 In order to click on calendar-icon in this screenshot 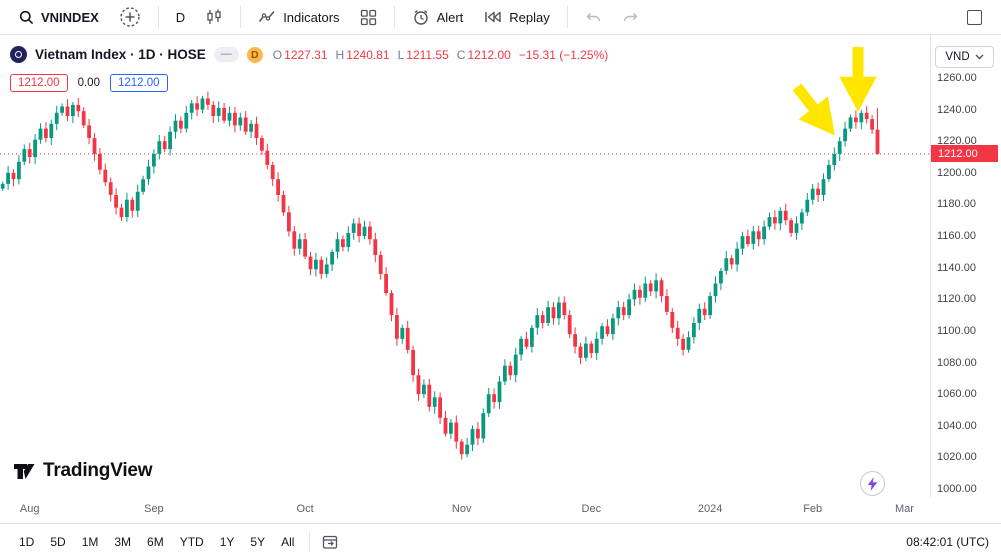, I will do `click(330, 542)`.